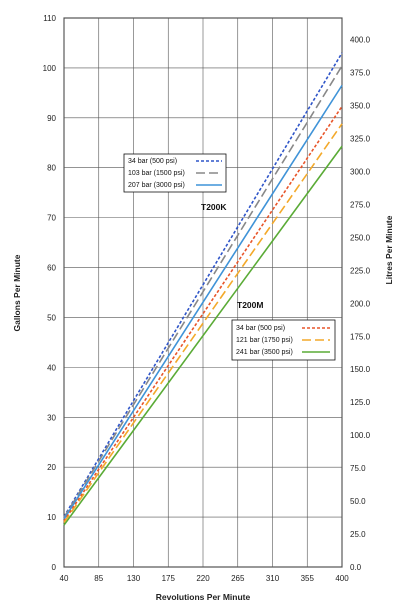  Describe the element at coordinates (203, 597) in the screenshot. I see `x-axis-label: Revolutions Per Minute` at that location.